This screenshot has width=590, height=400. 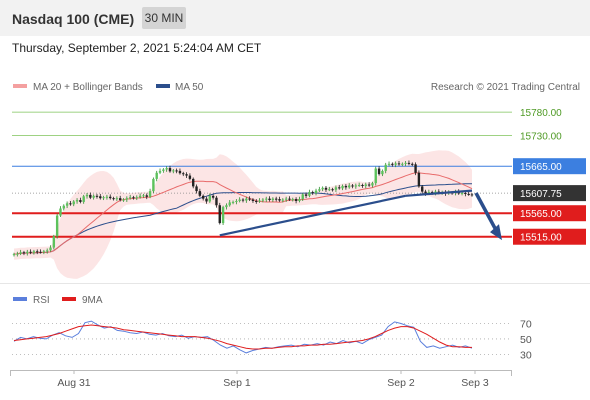 I want to click on support-label: 15515.00, so click(x=541, y=238).